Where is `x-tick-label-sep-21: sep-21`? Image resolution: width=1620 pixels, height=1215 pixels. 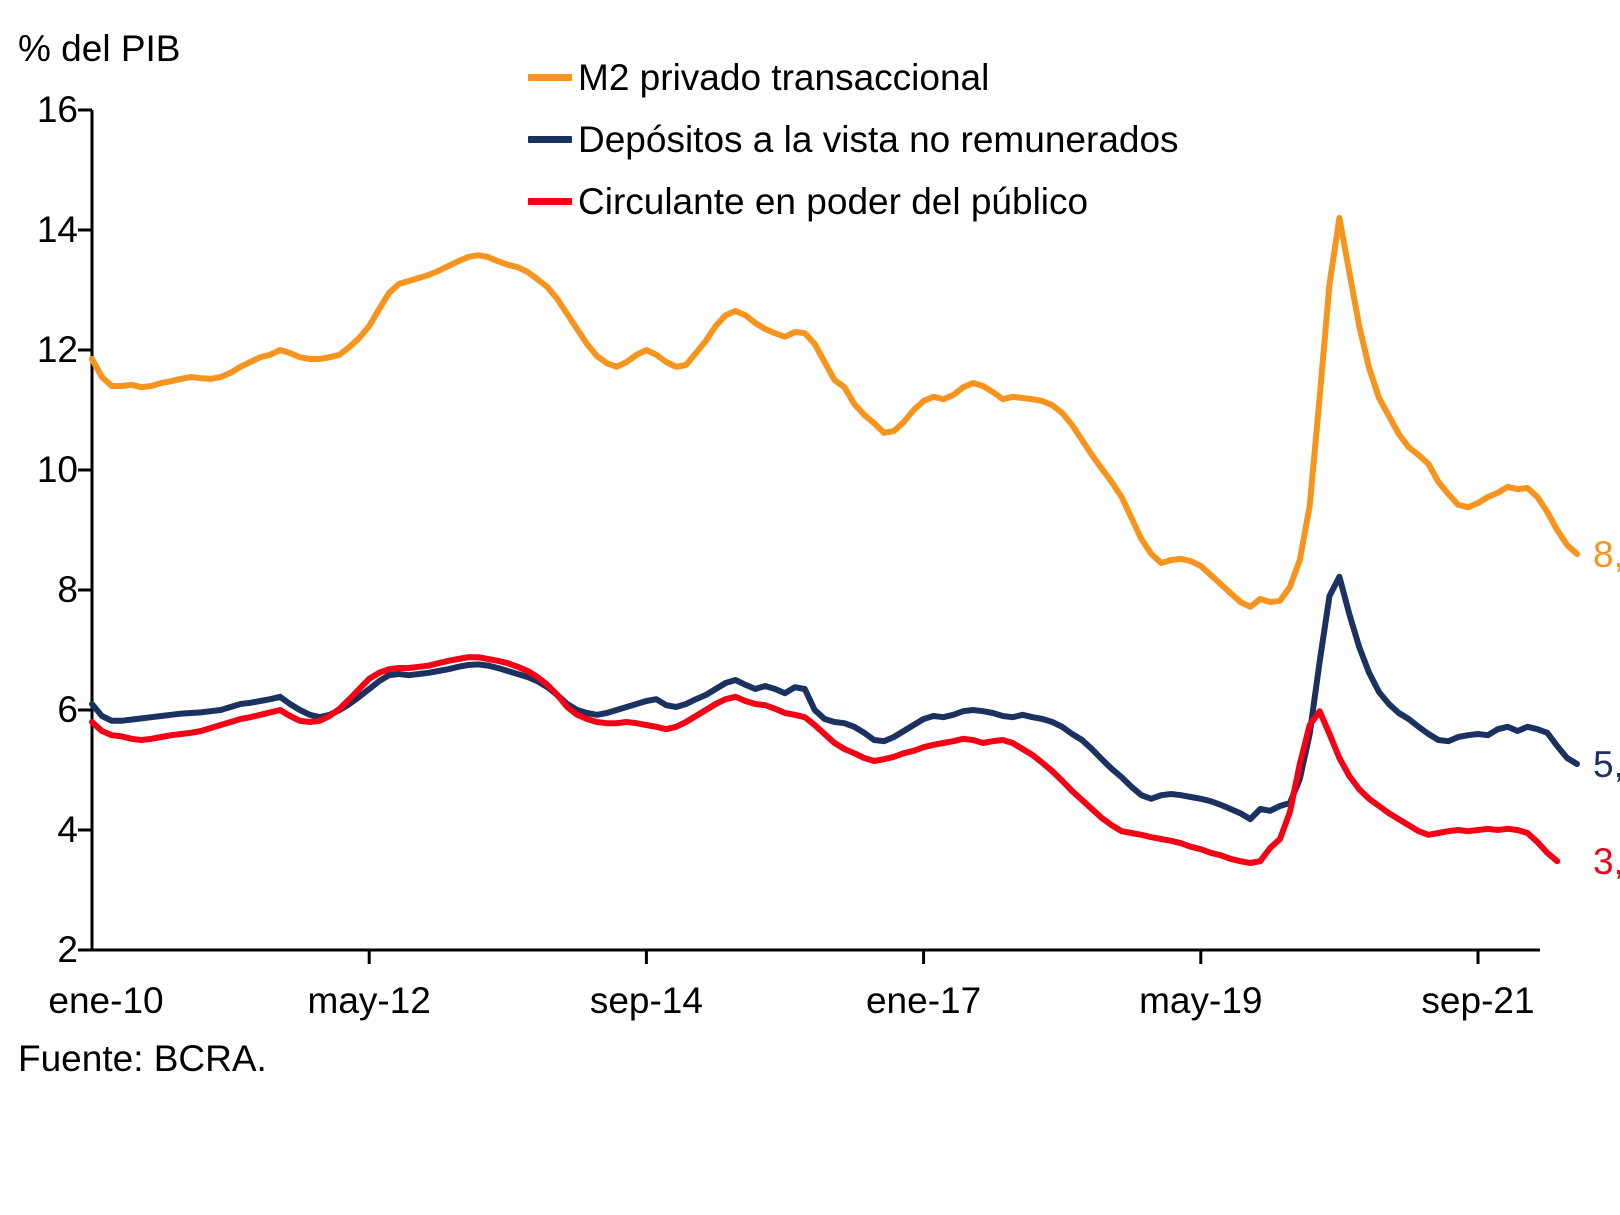 x-tick-label-sep-21: sep-21 is located at coordinates (1478, 1000).